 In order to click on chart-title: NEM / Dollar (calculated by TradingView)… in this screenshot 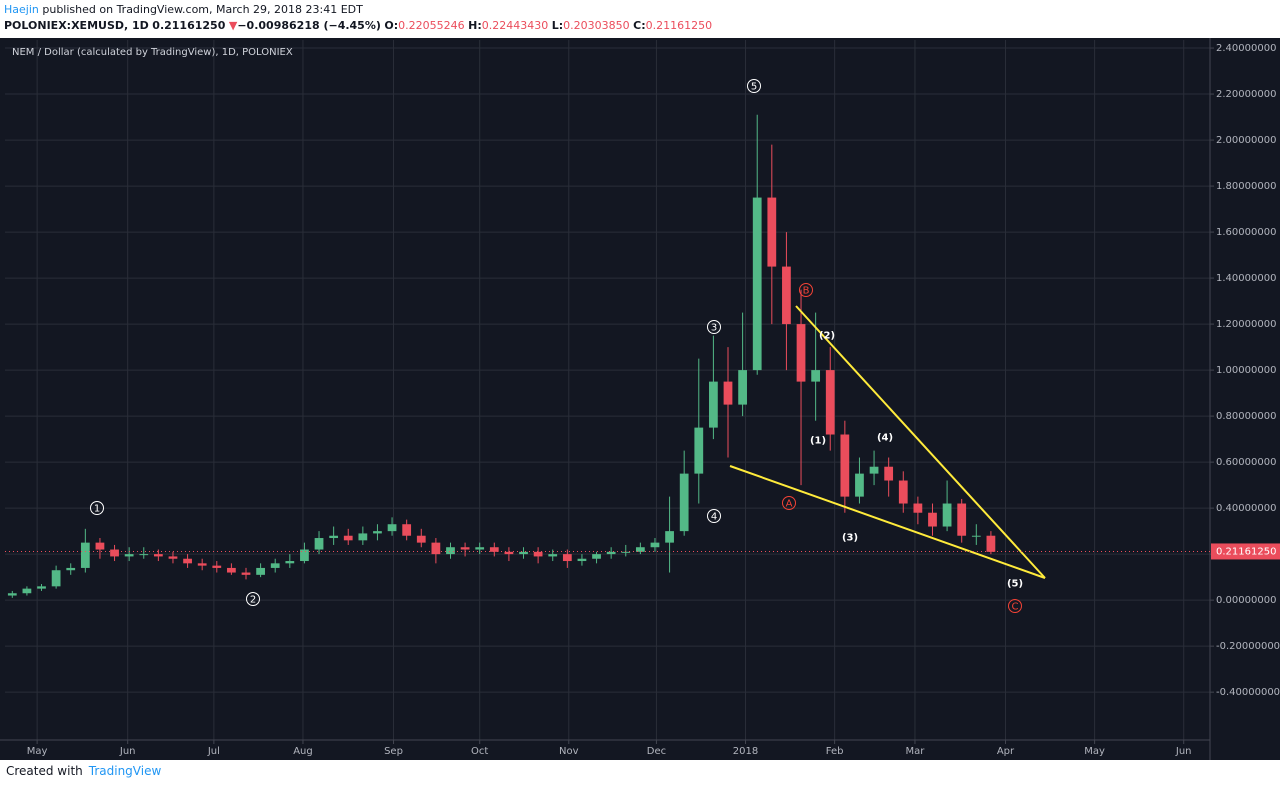, I will do `click(152, 52)`.